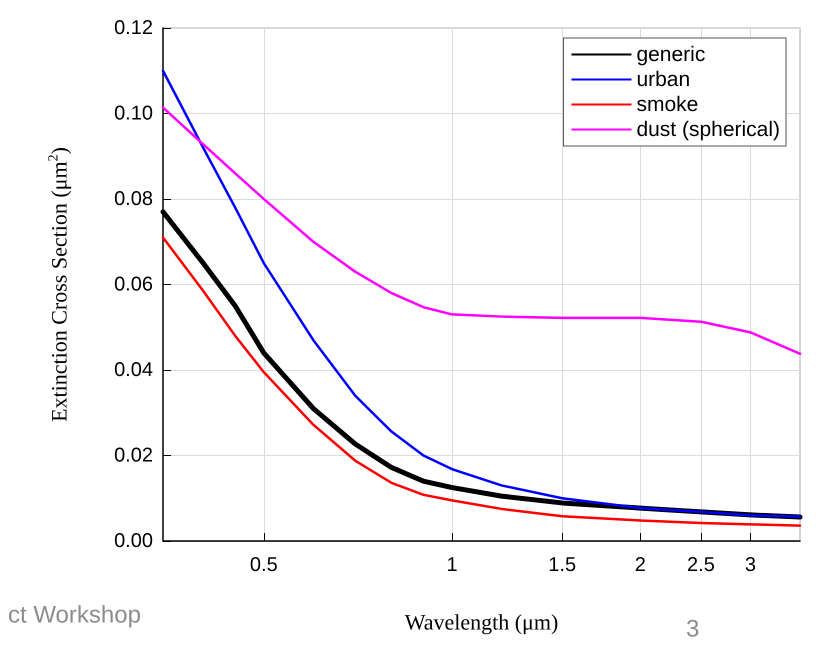  I want to click on x-axis-title: Wavelength (μm), so click(481, 622).